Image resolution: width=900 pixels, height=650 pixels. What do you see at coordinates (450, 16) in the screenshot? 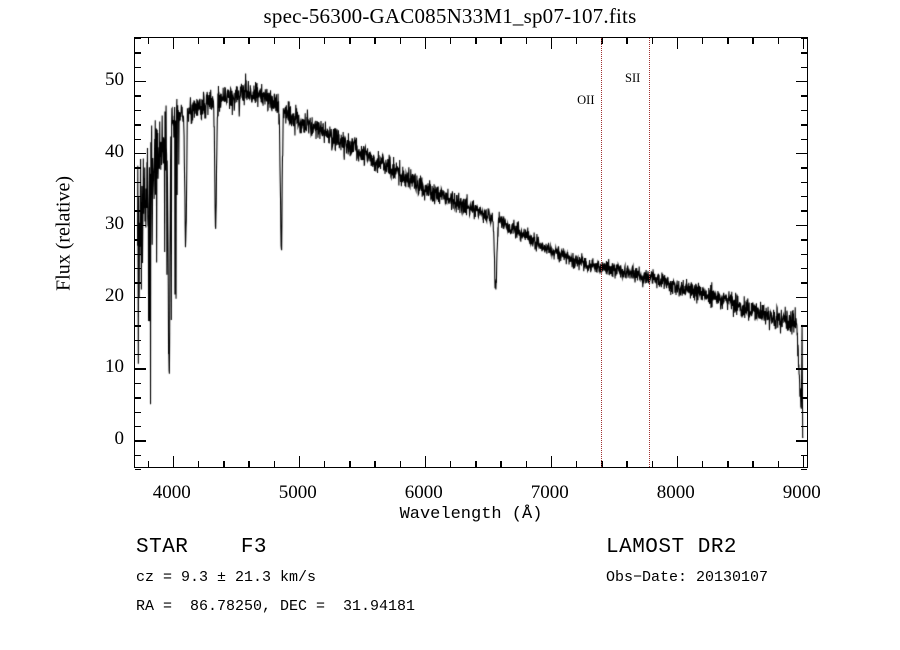
I see `page-title: spec-56300-GAC085N33M1_sp07-107.fits` at bounding box center [450, 16].